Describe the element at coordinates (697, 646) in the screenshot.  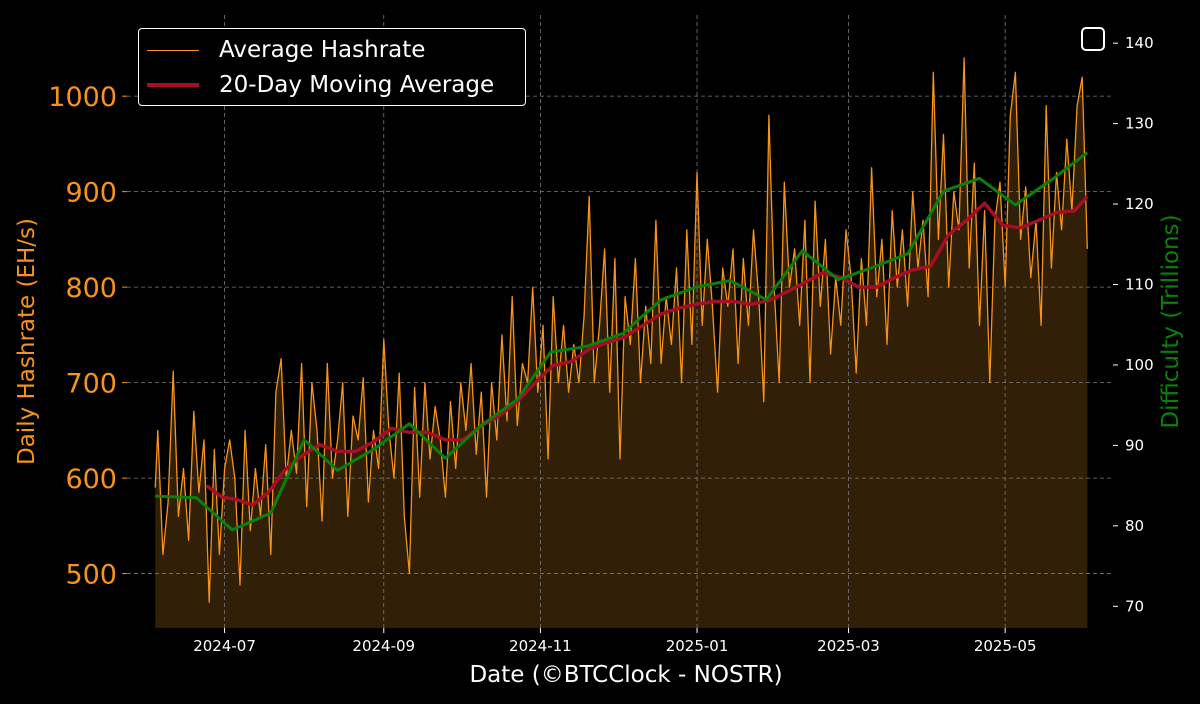
I see `x-tick-label: 2025-01` at that location.